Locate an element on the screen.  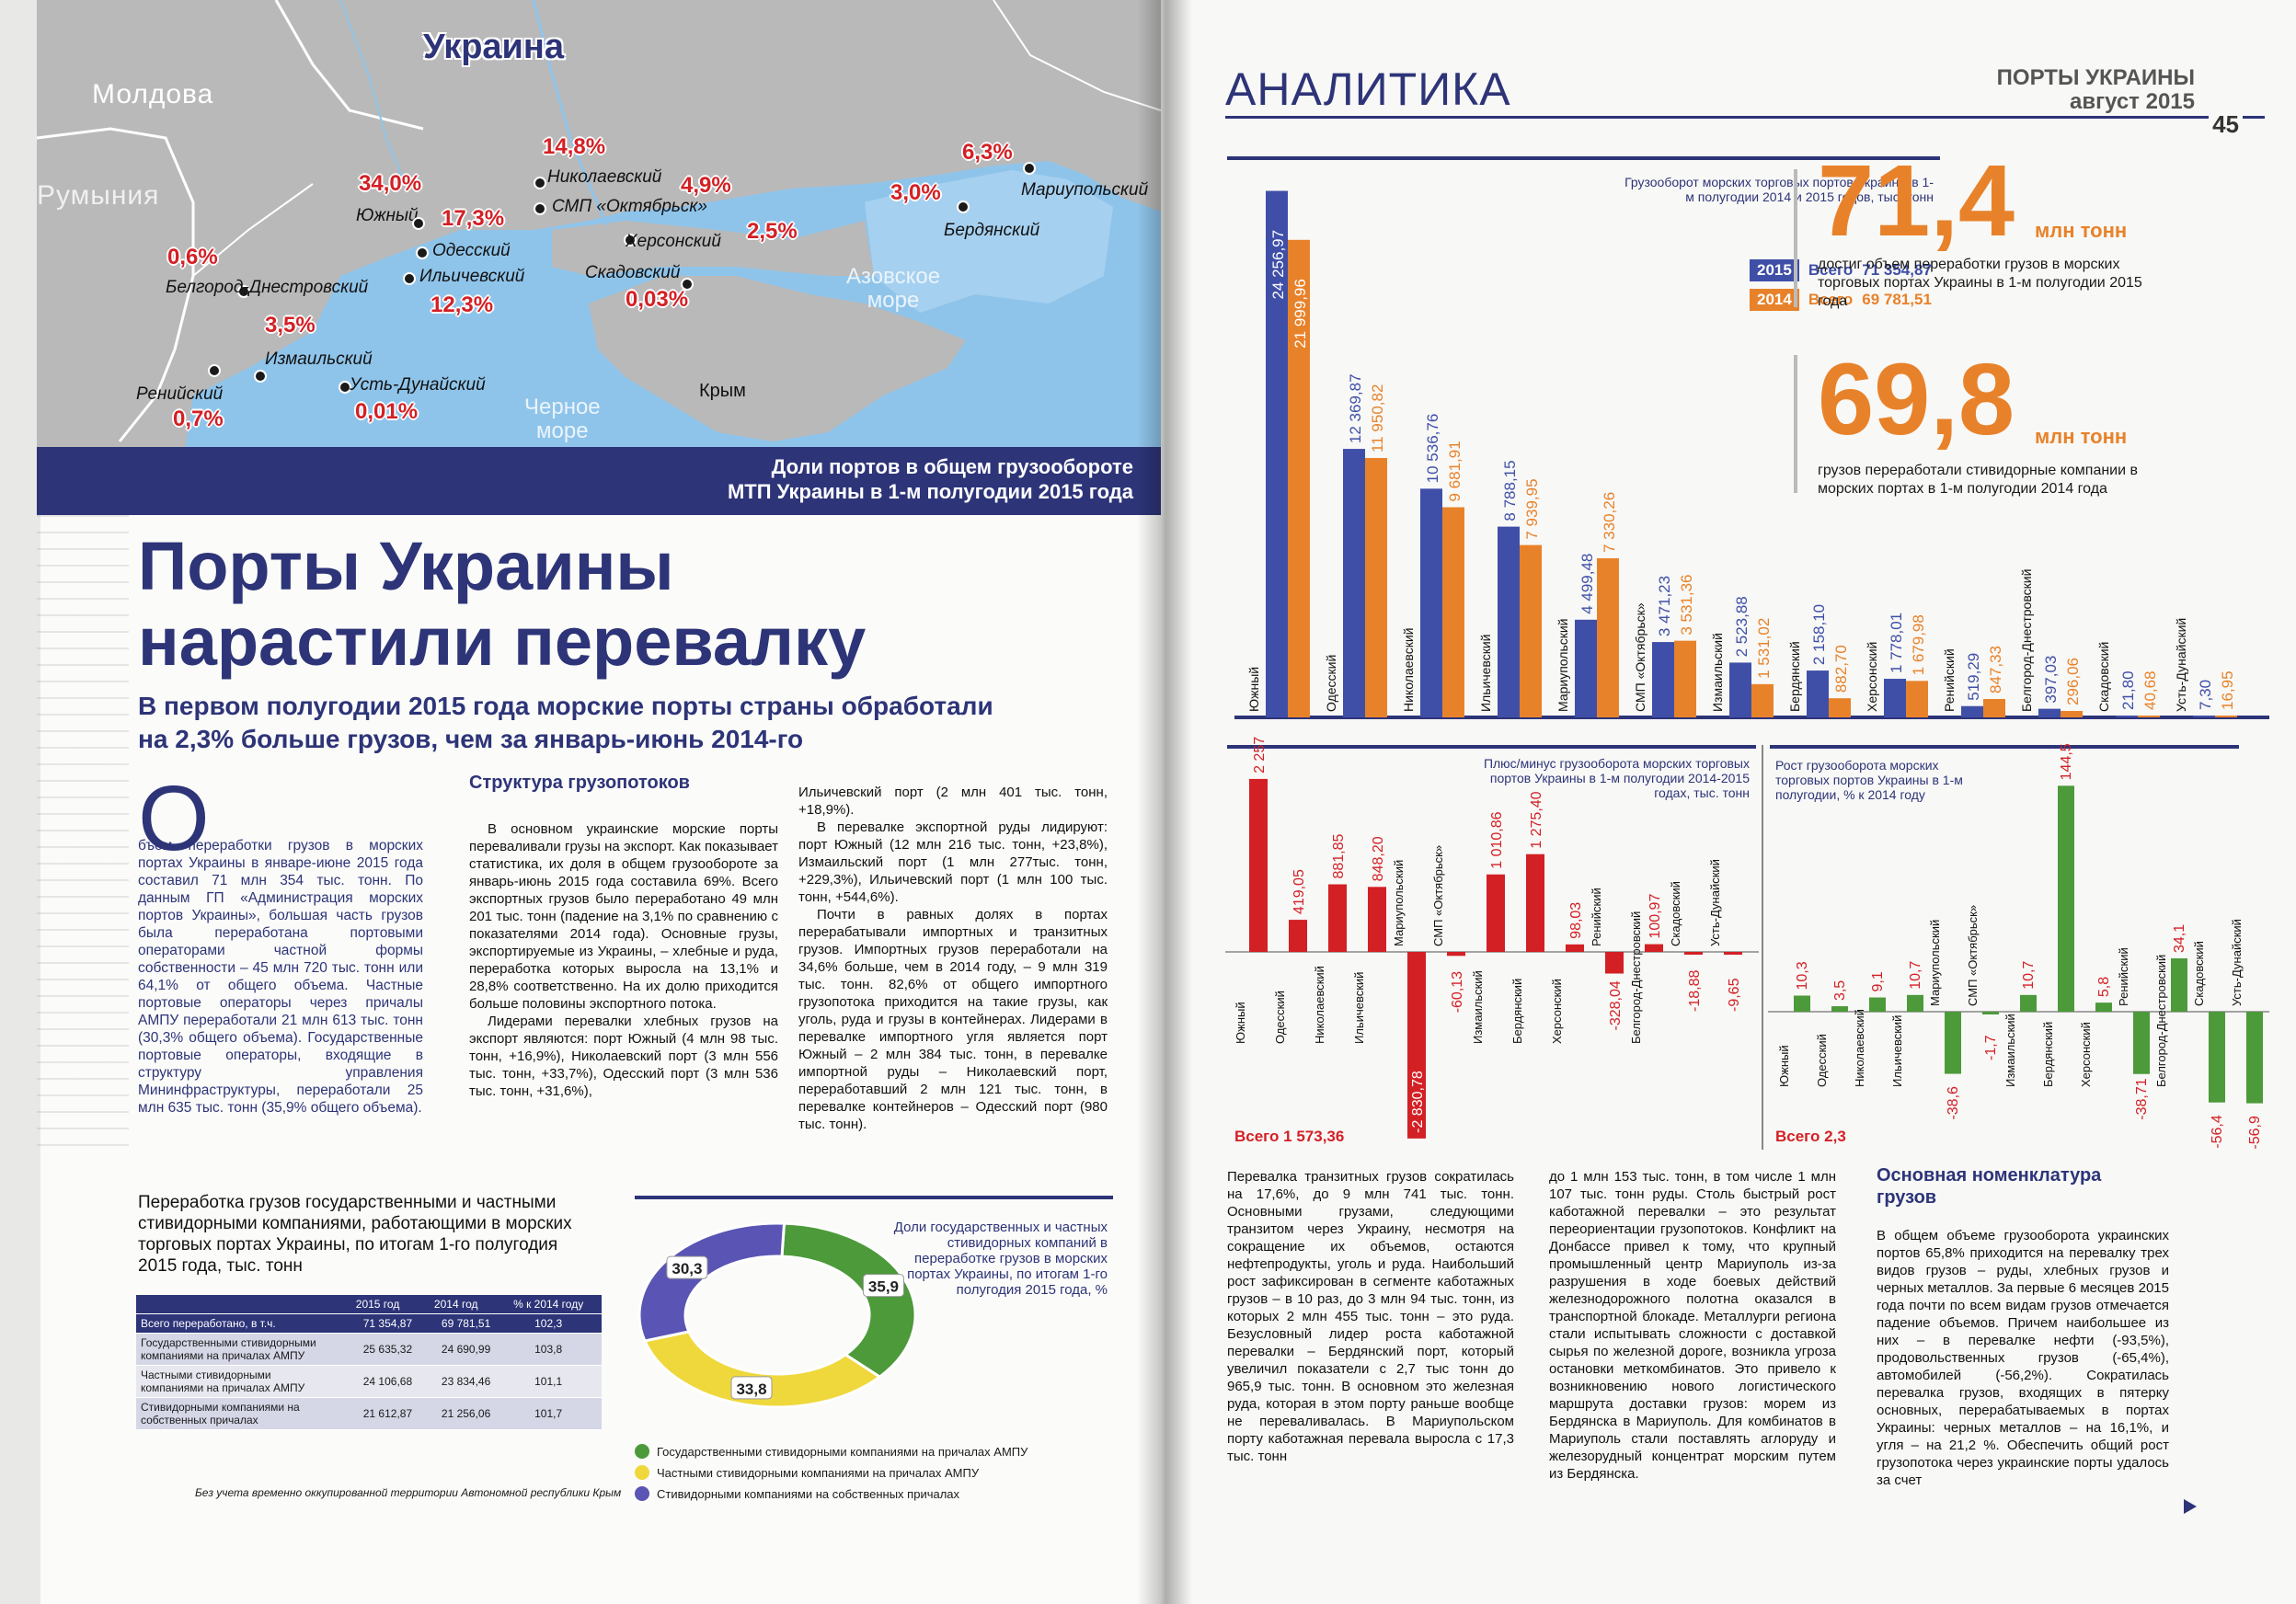
chart1-category-label: Усть-Дунайский is located at coordinates (2181, 665).